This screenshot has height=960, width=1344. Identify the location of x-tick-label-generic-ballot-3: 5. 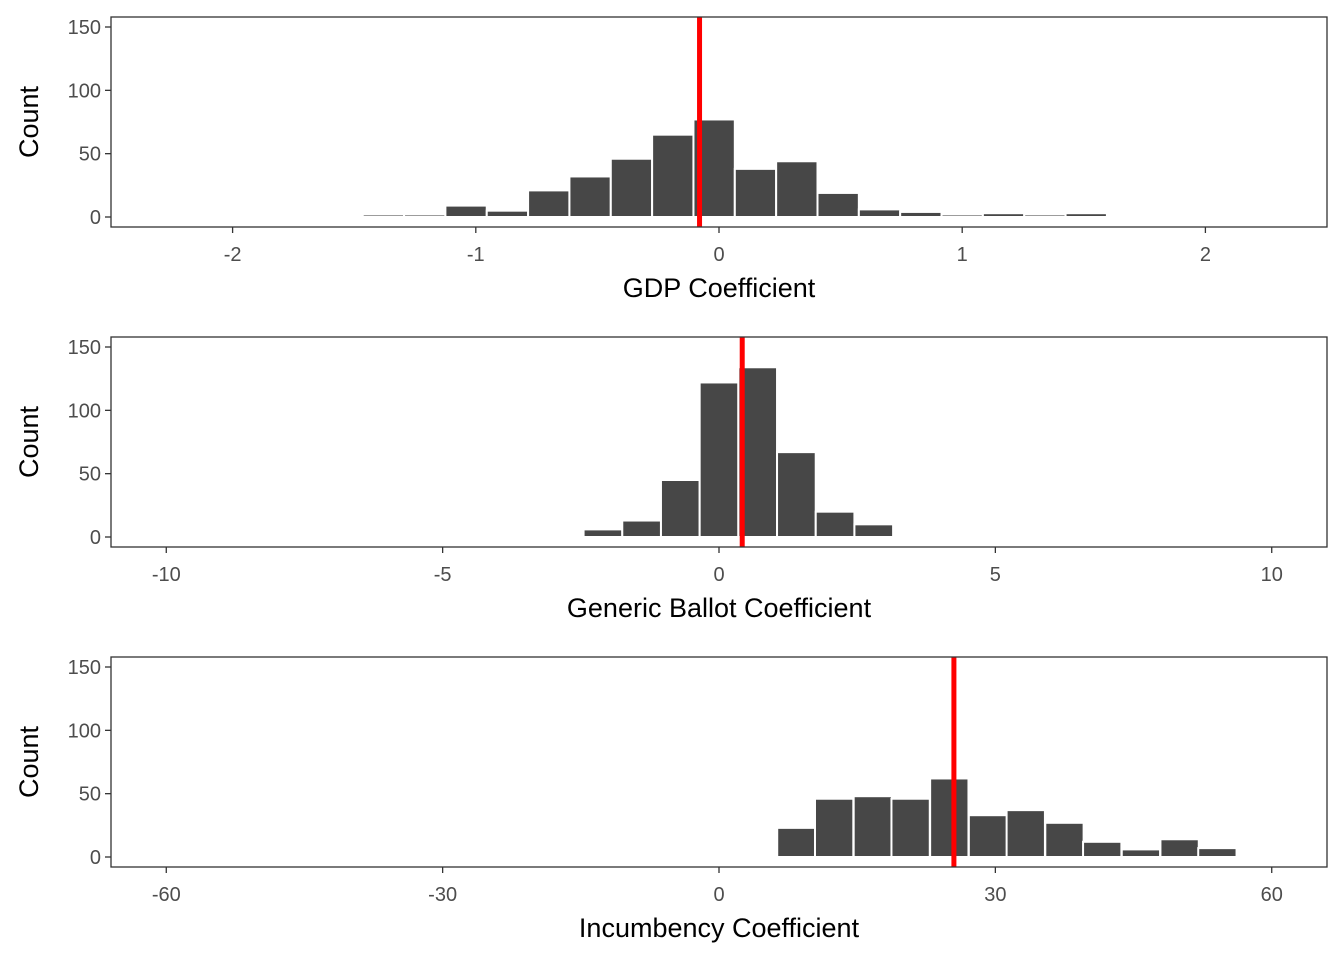
(995, 575).